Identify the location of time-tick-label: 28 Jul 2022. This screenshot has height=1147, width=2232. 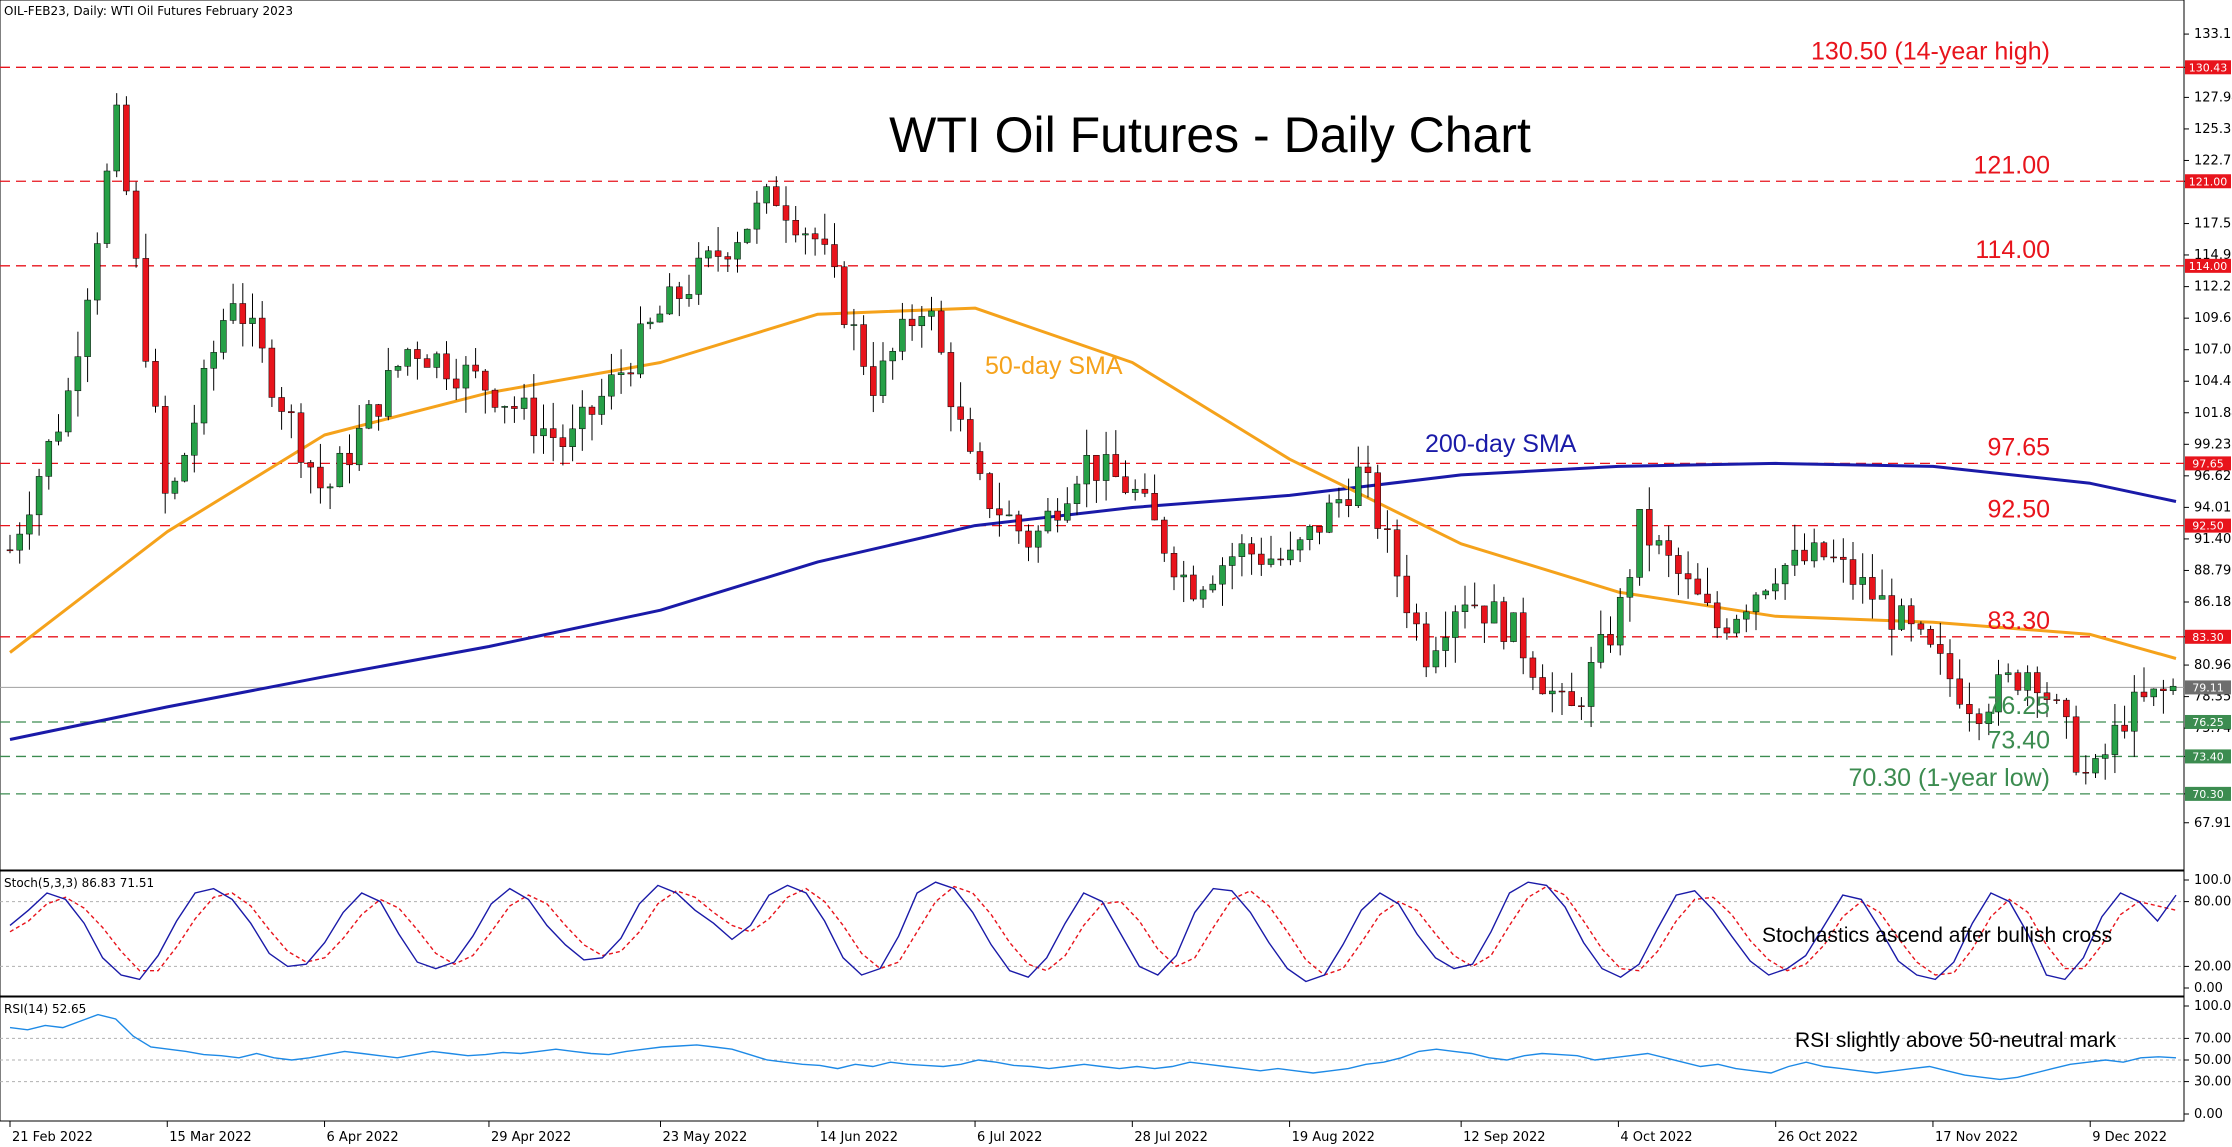
(1171, 1137).